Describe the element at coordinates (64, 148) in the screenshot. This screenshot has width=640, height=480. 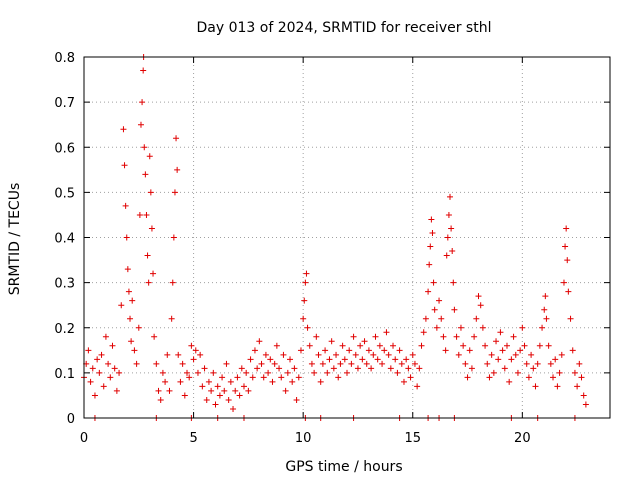
I see `y-tick-label: 0.6` at that location.